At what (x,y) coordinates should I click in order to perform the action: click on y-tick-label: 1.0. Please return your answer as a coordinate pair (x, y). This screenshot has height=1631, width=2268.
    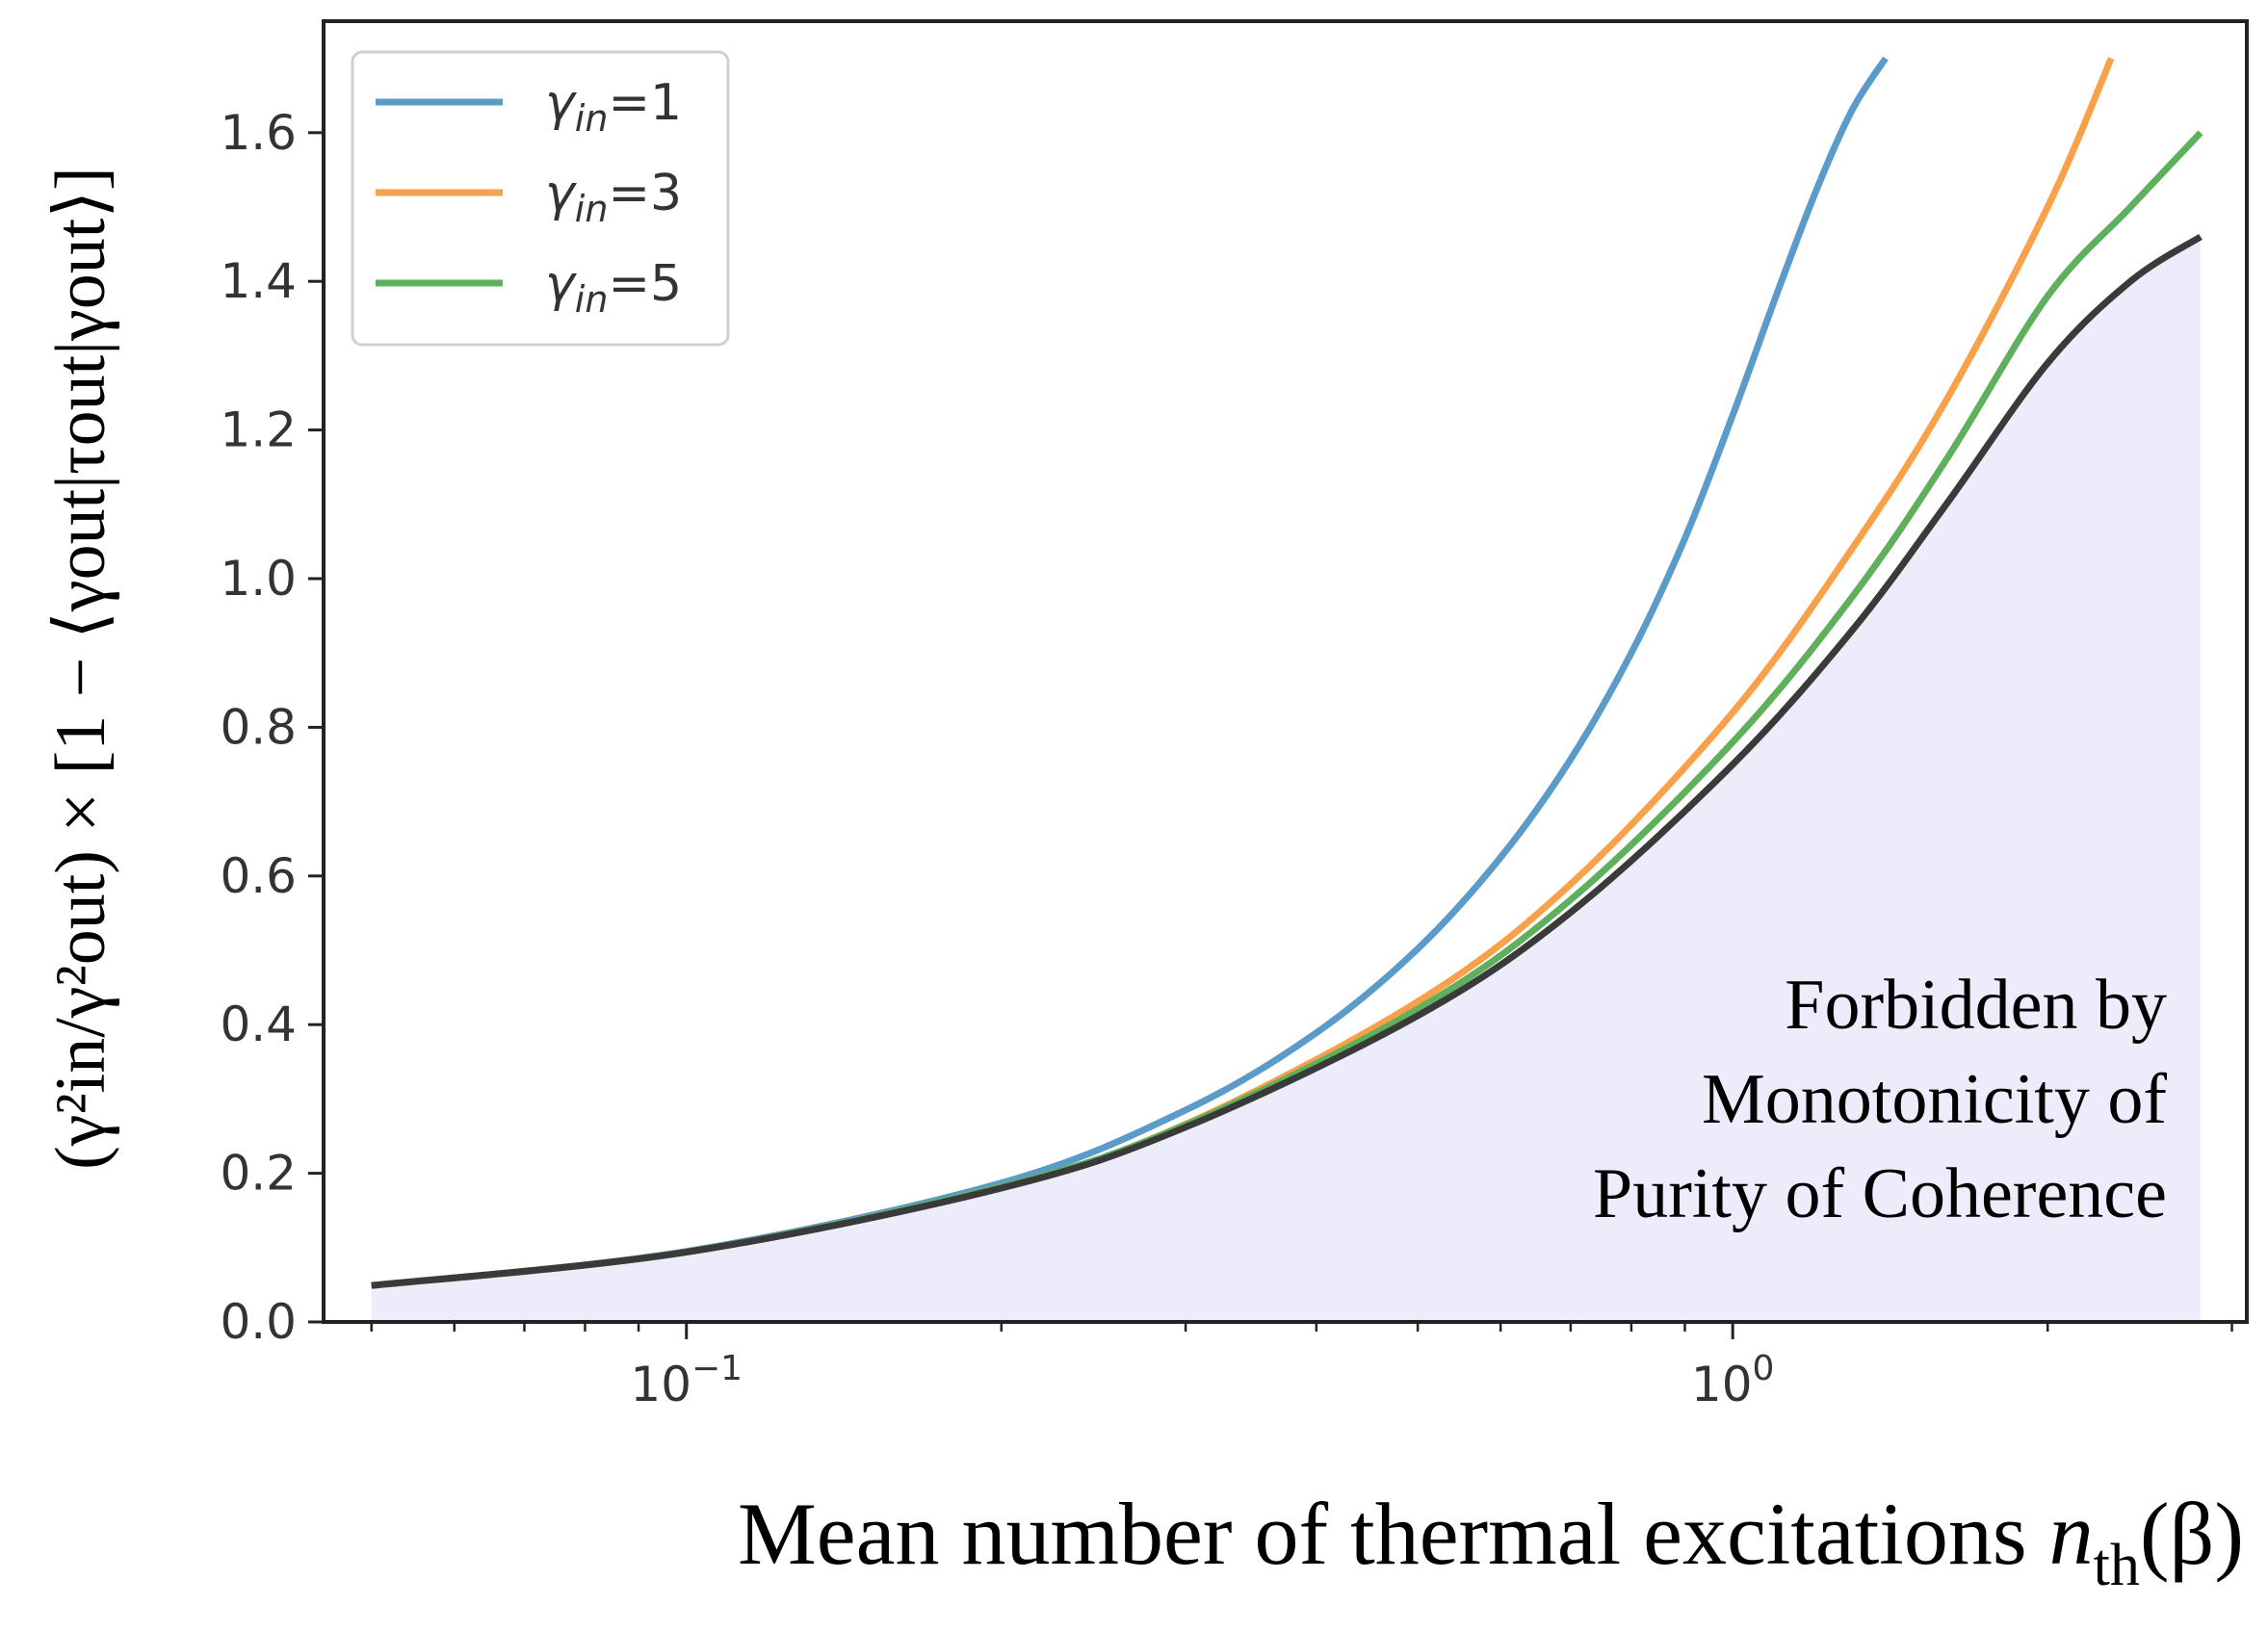
    Looking at the image, I should click on (259, 579).